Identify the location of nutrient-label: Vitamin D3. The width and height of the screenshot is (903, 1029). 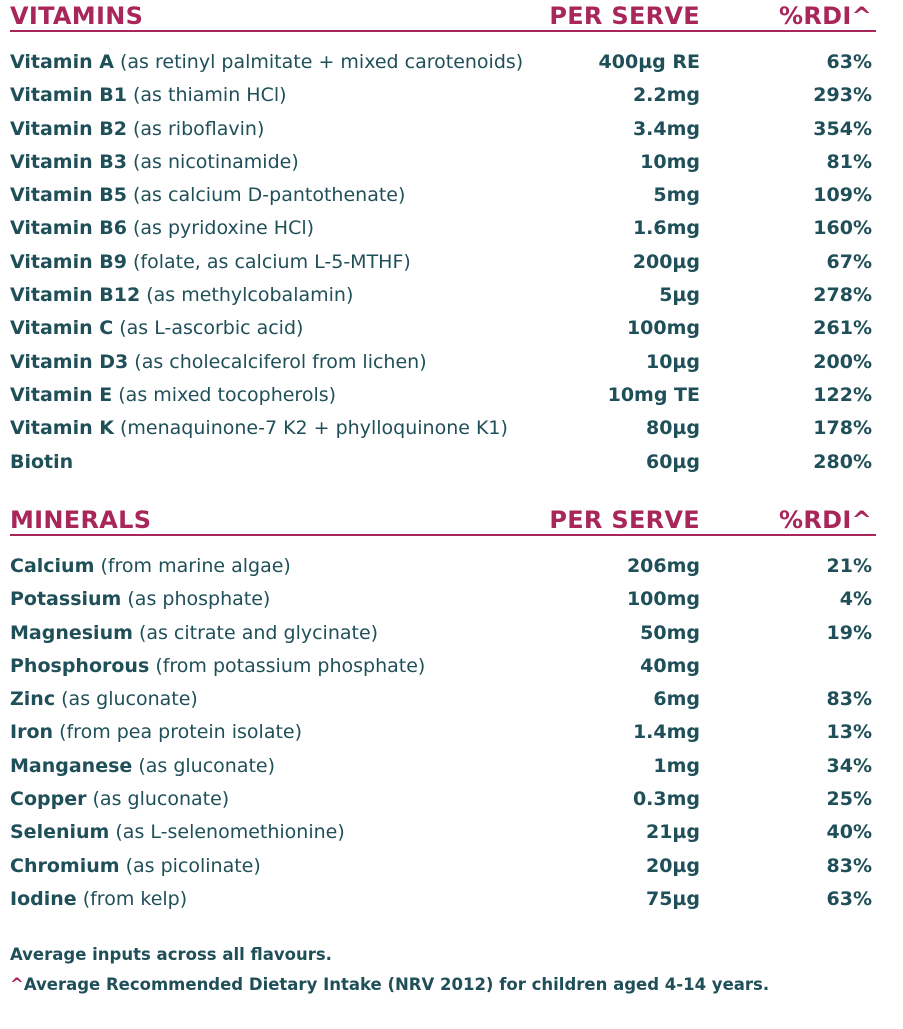
(69, 361).